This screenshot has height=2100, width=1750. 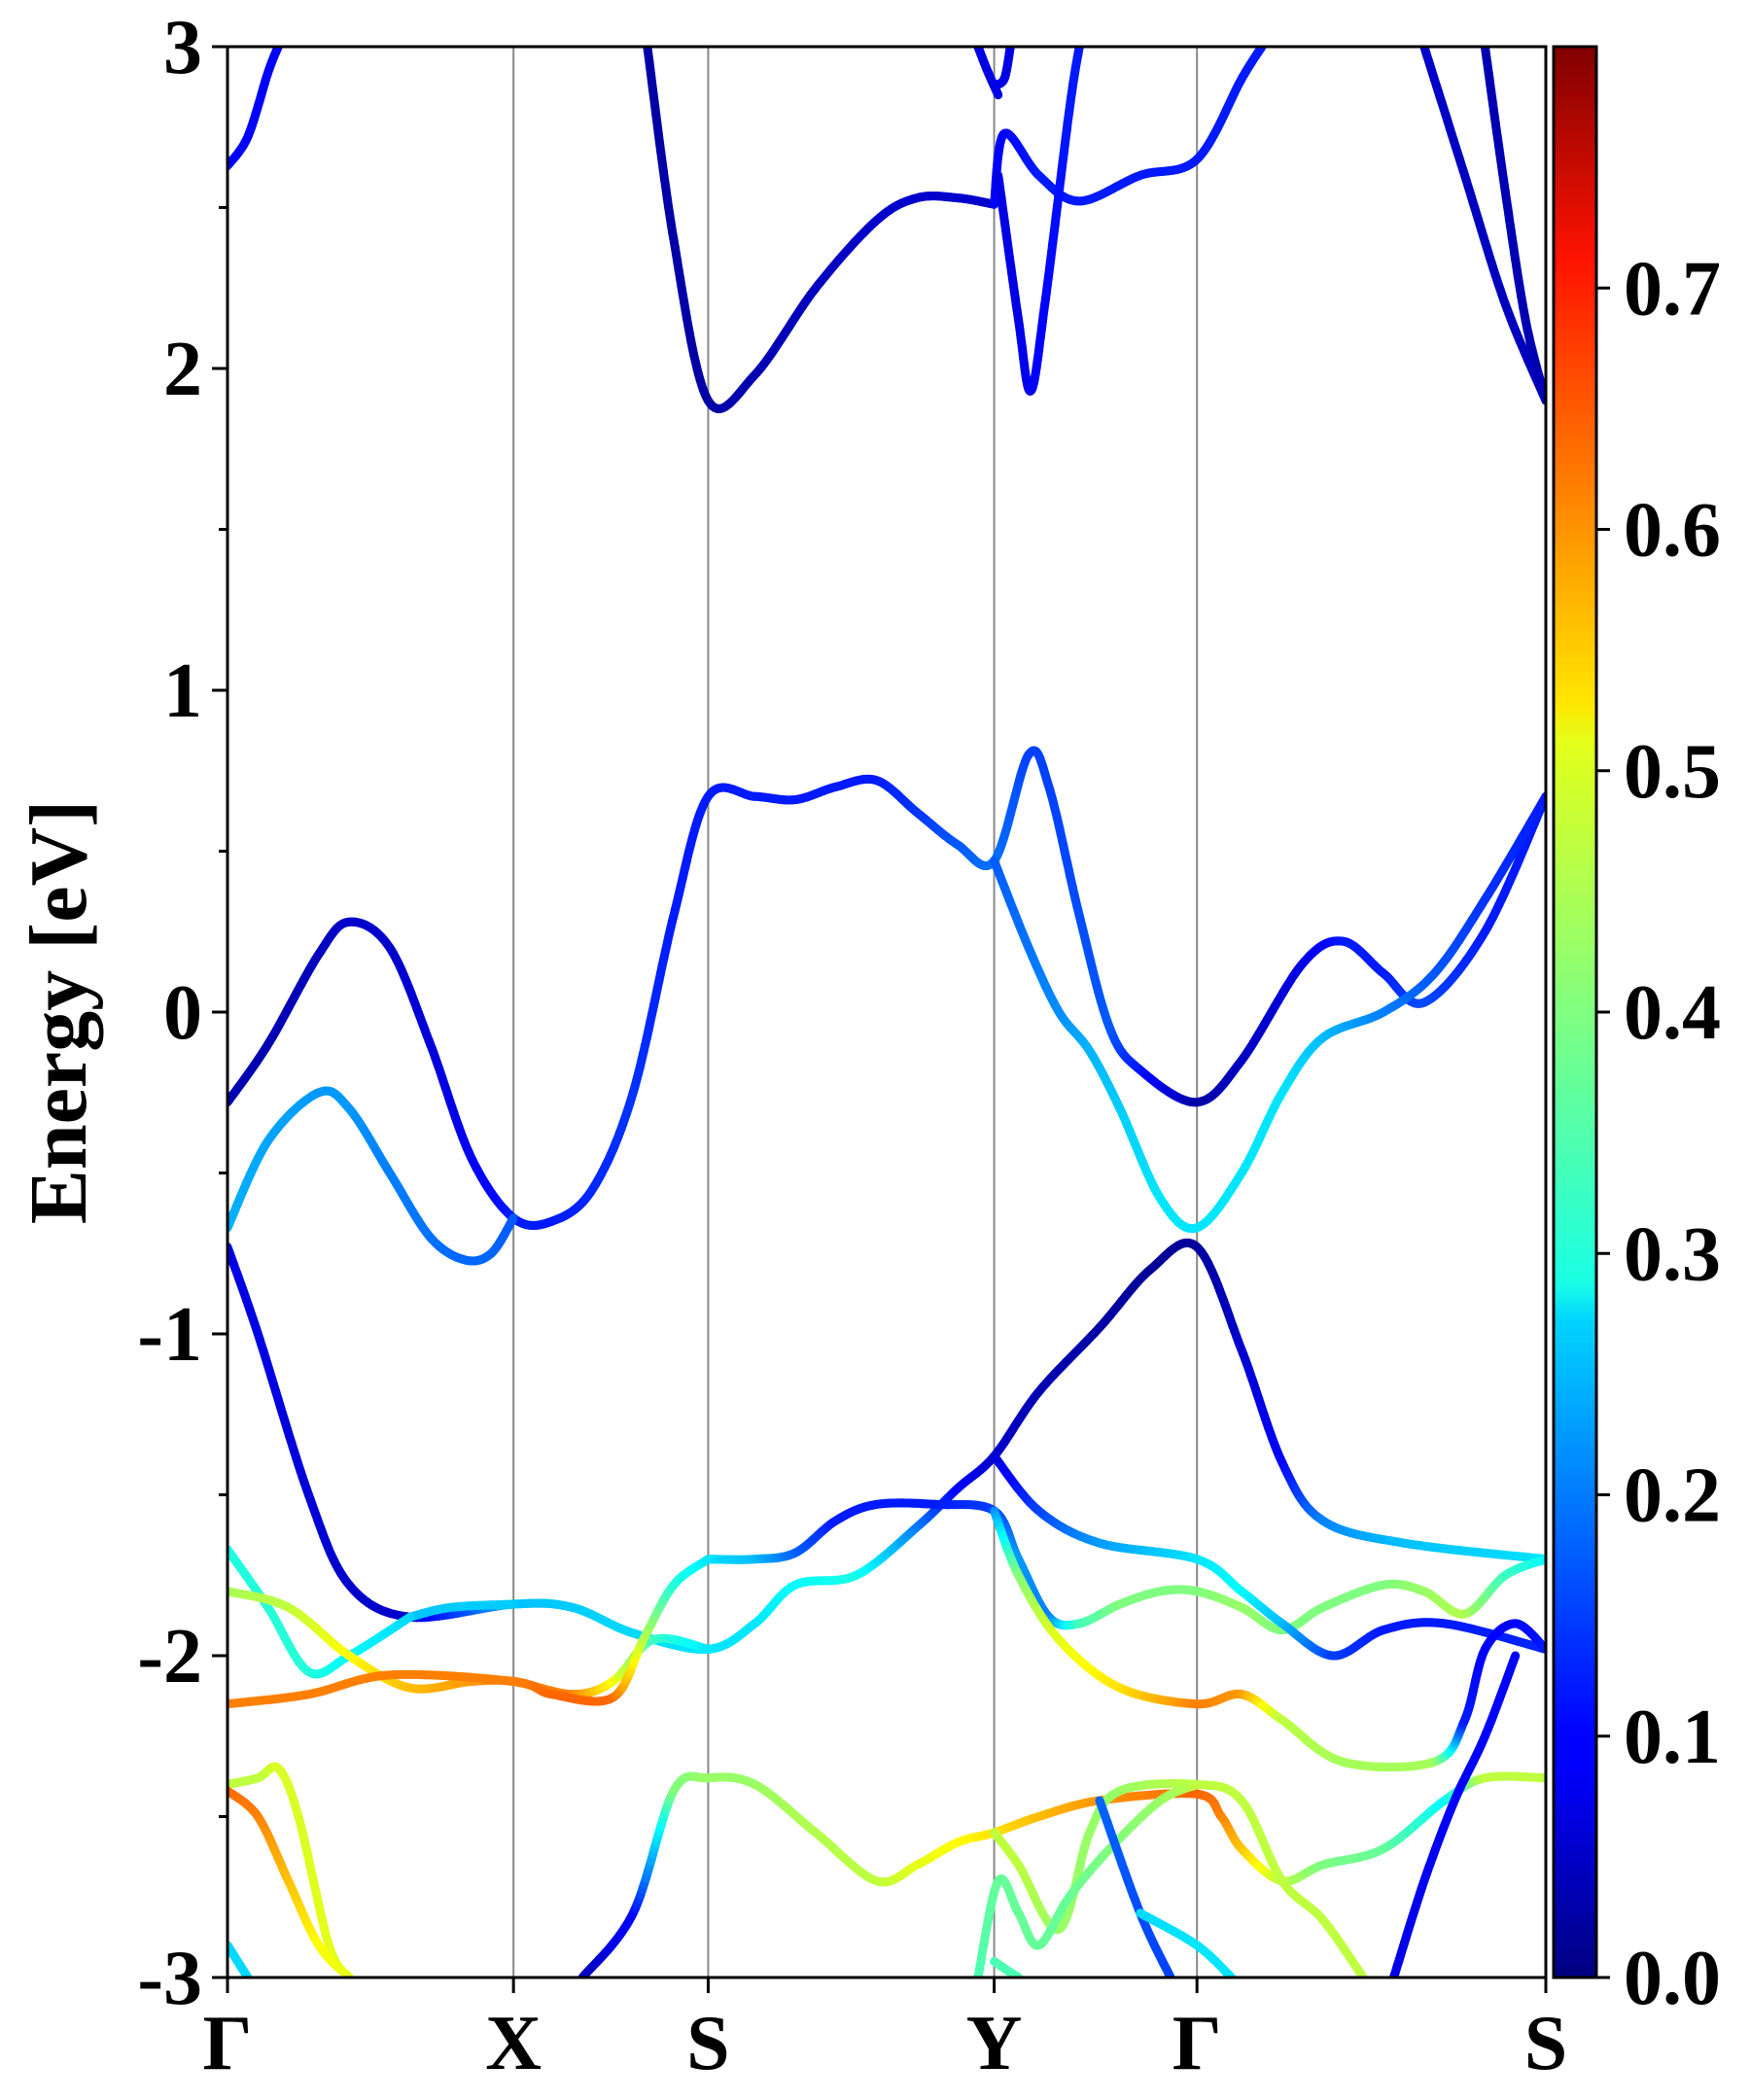 What do you see at coordinates (821, 230) in the screenshot?
I see `band-c1-mid` at bounding box center [821, 230].